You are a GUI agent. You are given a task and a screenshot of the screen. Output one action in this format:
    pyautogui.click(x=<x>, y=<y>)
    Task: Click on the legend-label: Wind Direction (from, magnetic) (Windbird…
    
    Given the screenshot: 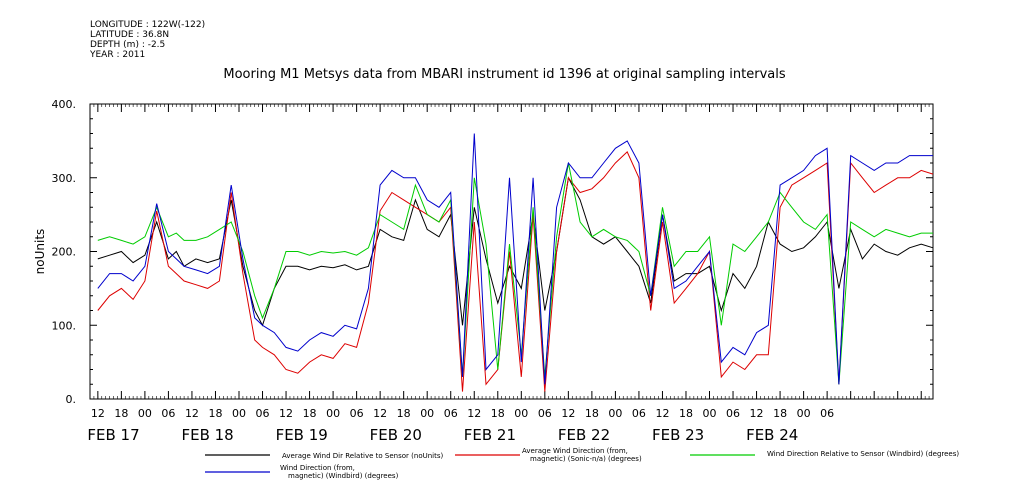 What is the action you would take?
    pyautogui.click(x=339, y=472)
    